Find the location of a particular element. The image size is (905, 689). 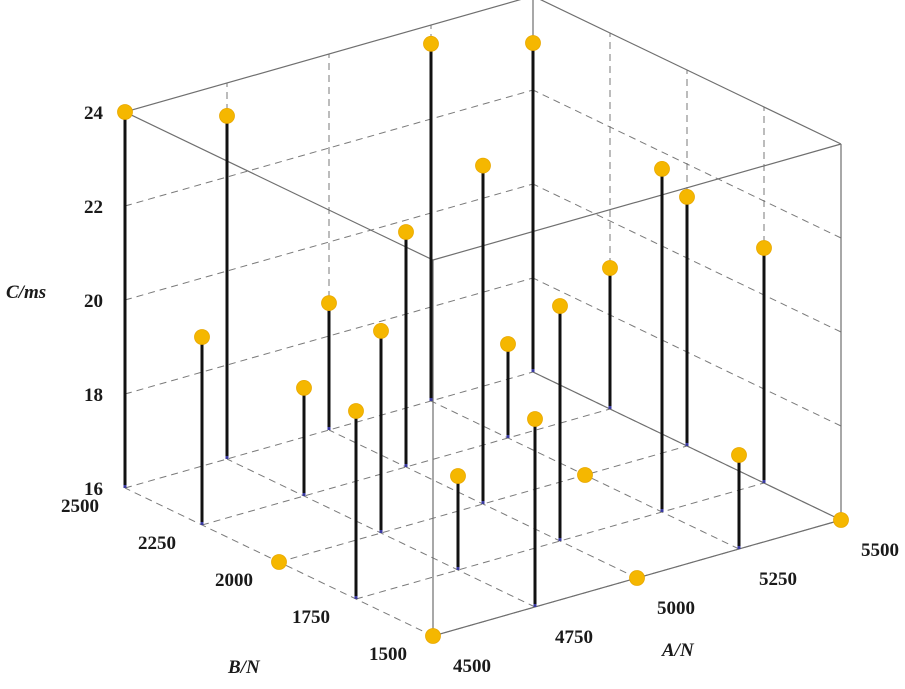

y-tick-label: 1500 is located at coordinates (388, 654).